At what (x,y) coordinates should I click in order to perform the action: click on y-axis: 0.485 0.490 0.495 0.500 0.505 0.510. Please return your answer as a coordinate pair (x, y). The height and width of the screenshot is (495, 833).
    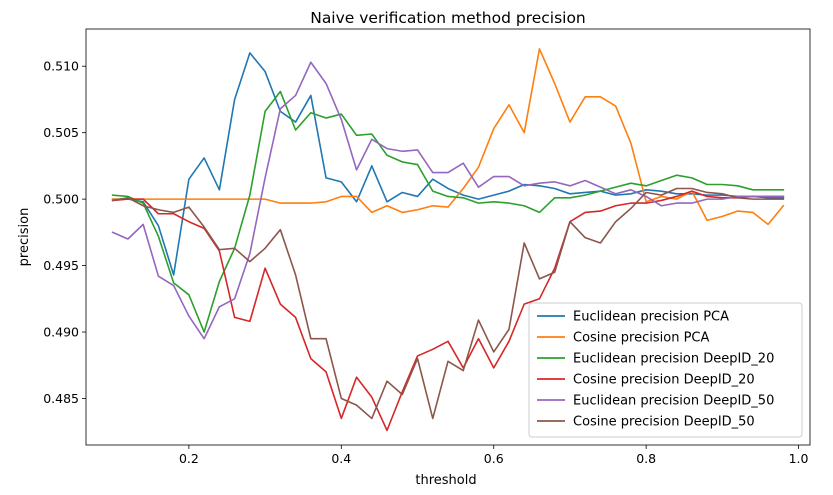
    Looking at the image, I should click on (64, 232).